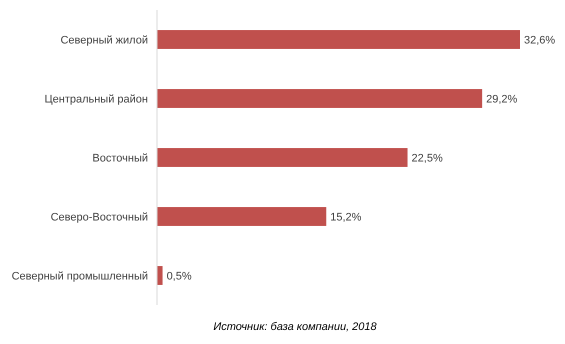 Image resolution: width=565 pixels, height=344 pixels. I want to click on y-tick-label: Северо-Восточный, so click(99, 217).